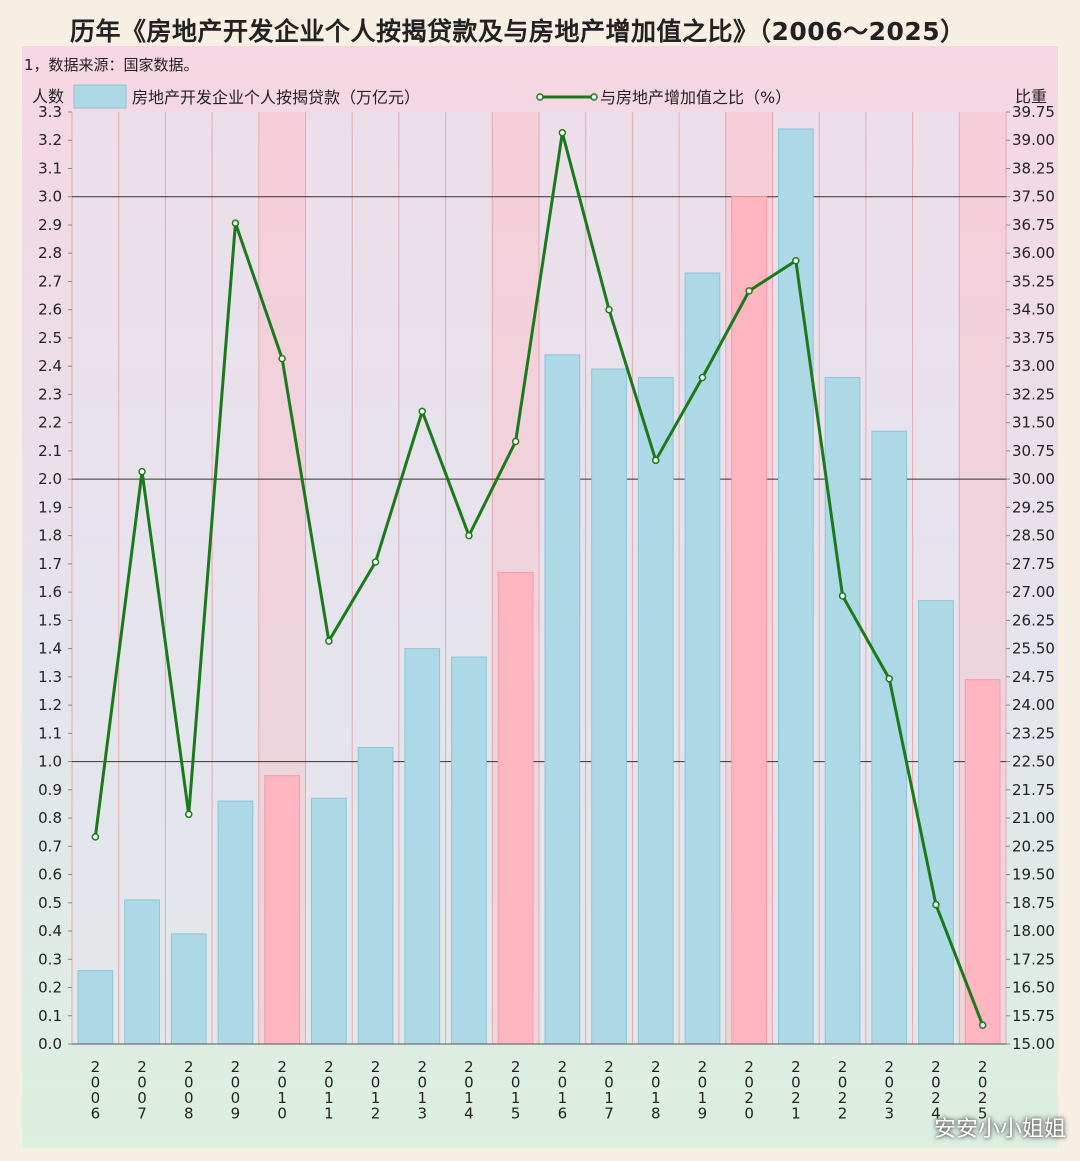 The image size is (1080, 1161). What do you see at coordinates (50, 197) in the screenshot?
I see `left-tick-label: 3.0` at bounding box center [50, 197].